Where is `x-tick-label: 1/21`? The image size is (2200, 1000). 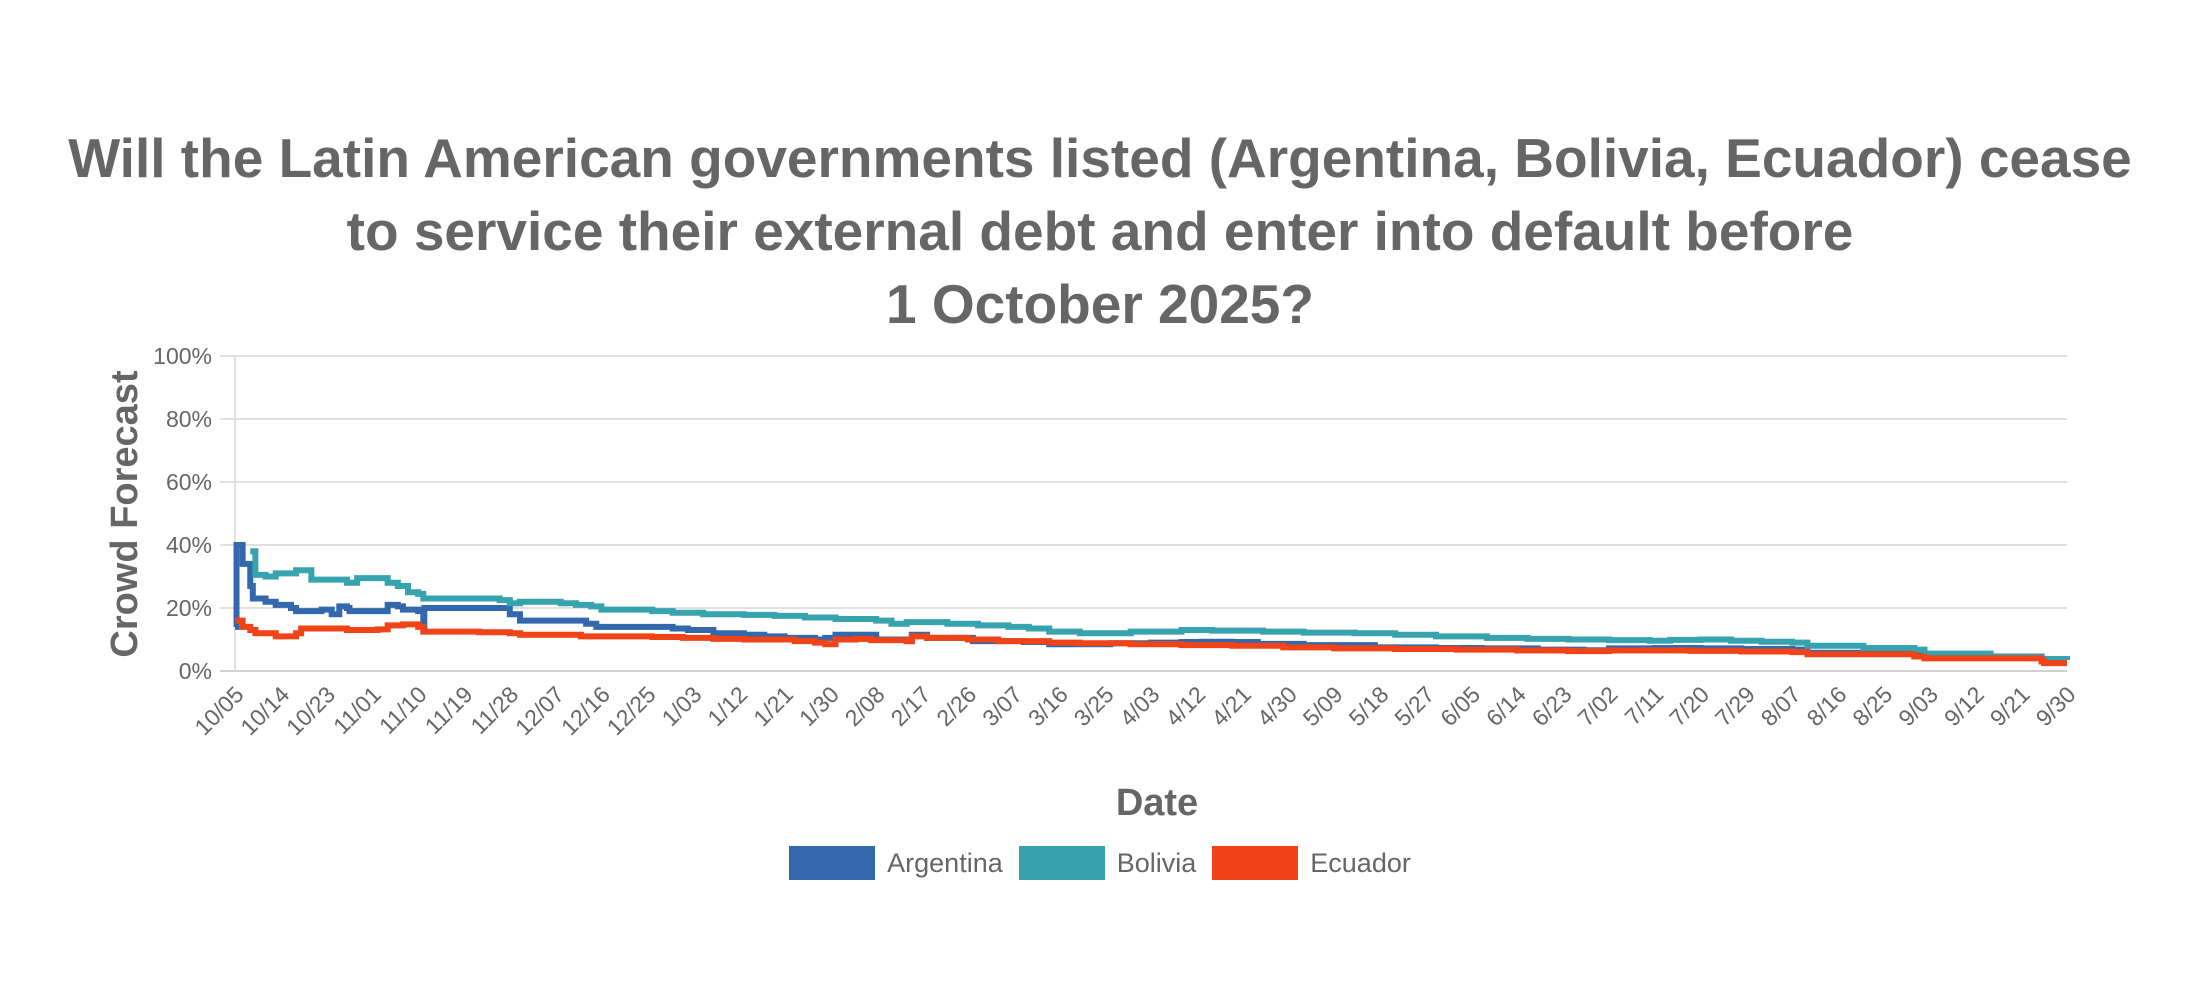
x-tick-label: 1/21 is located at coordinates (773, 706).